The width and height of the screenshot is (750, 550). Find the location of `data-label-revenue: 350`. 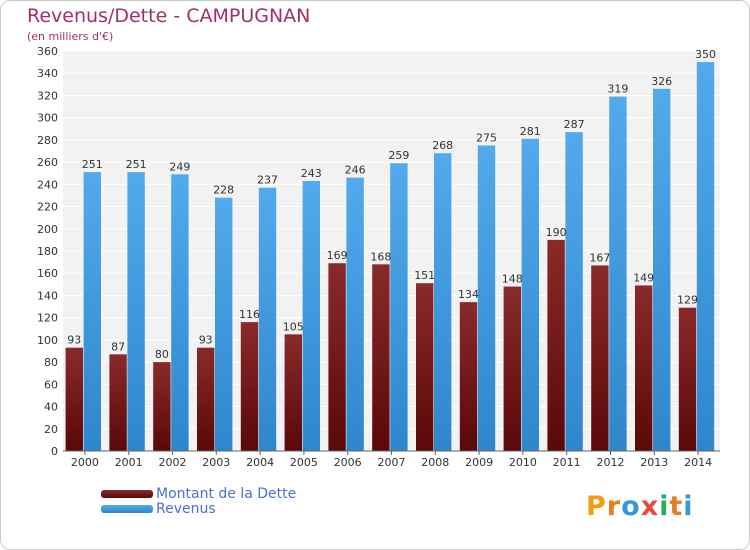

data-label-revenue: 350 is located at coordinates (705, 54).